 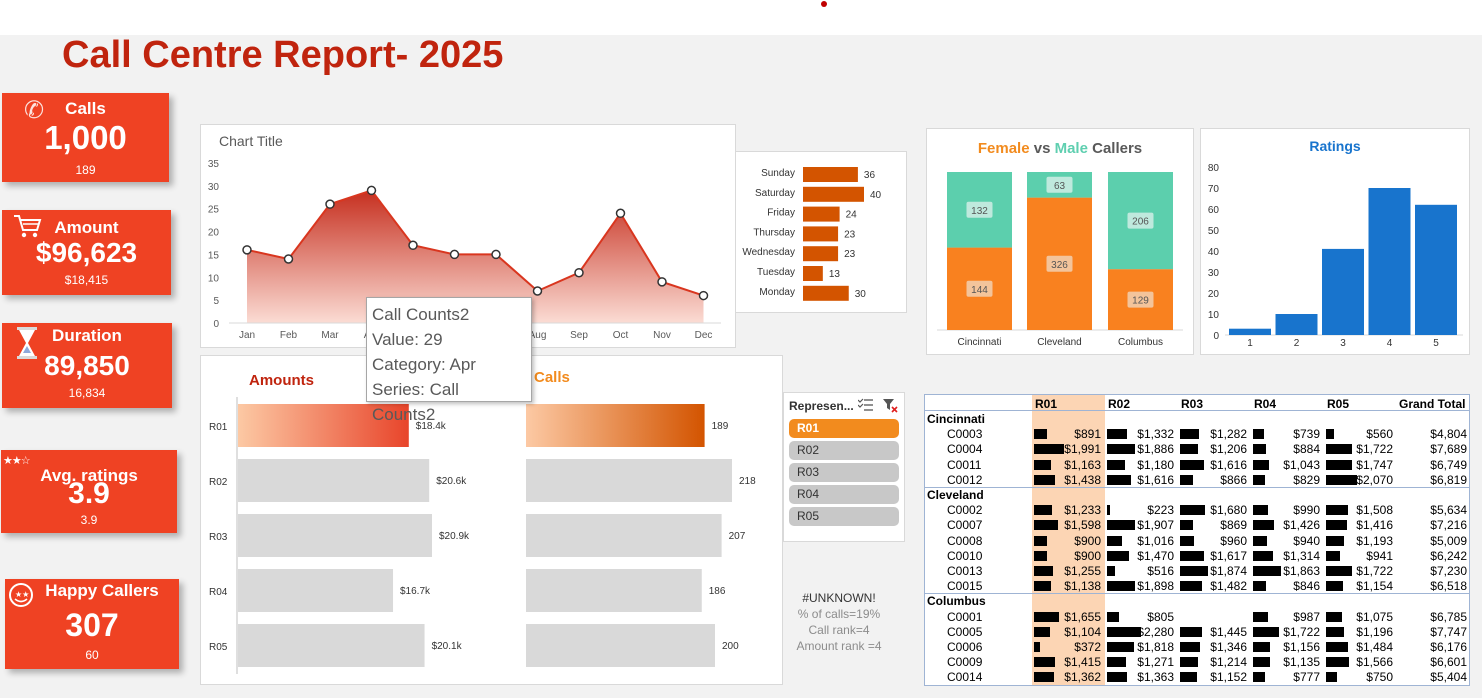 What do you see at coordinates (965, 647) in the screenshot?
I see `pivot-row-label: C0006` at bounding box center [965, 647].